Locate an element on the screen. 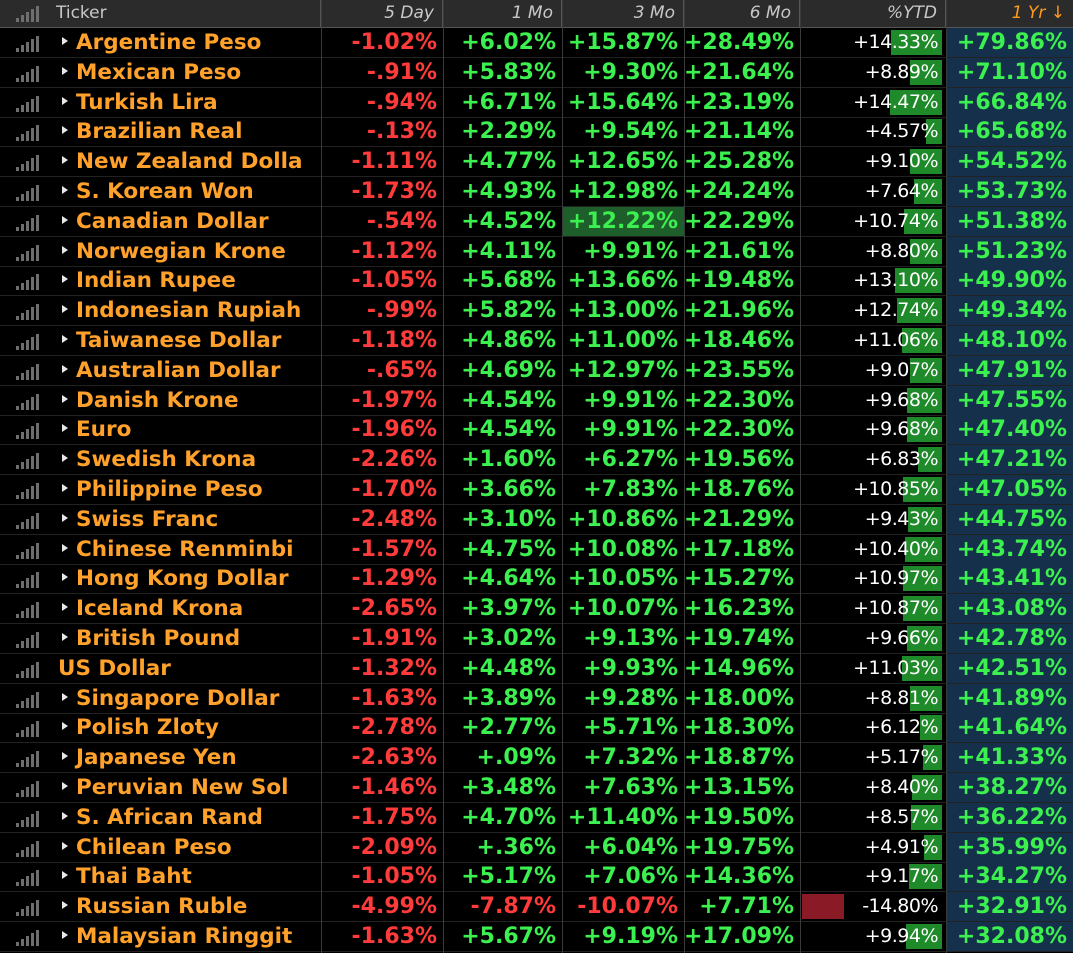 This screenshot has width=1073, height=953. ticker-name-cell: New Zealand Dolla is located at coordinates (189, 161).